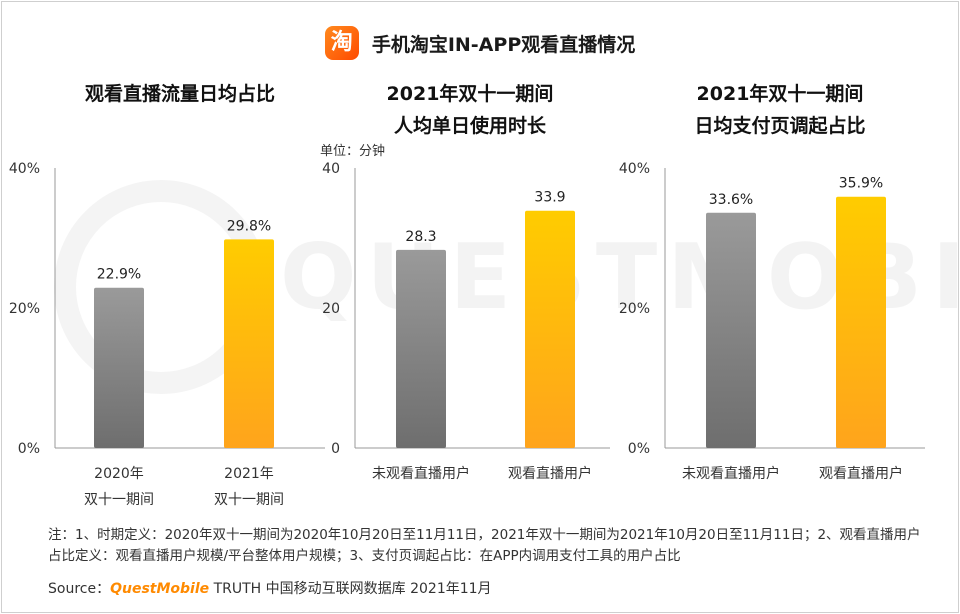 This screenshot has width=960, height=614. I want to click on panel-2-title-line-2: 人均单日使用时长, so click(469, 126).